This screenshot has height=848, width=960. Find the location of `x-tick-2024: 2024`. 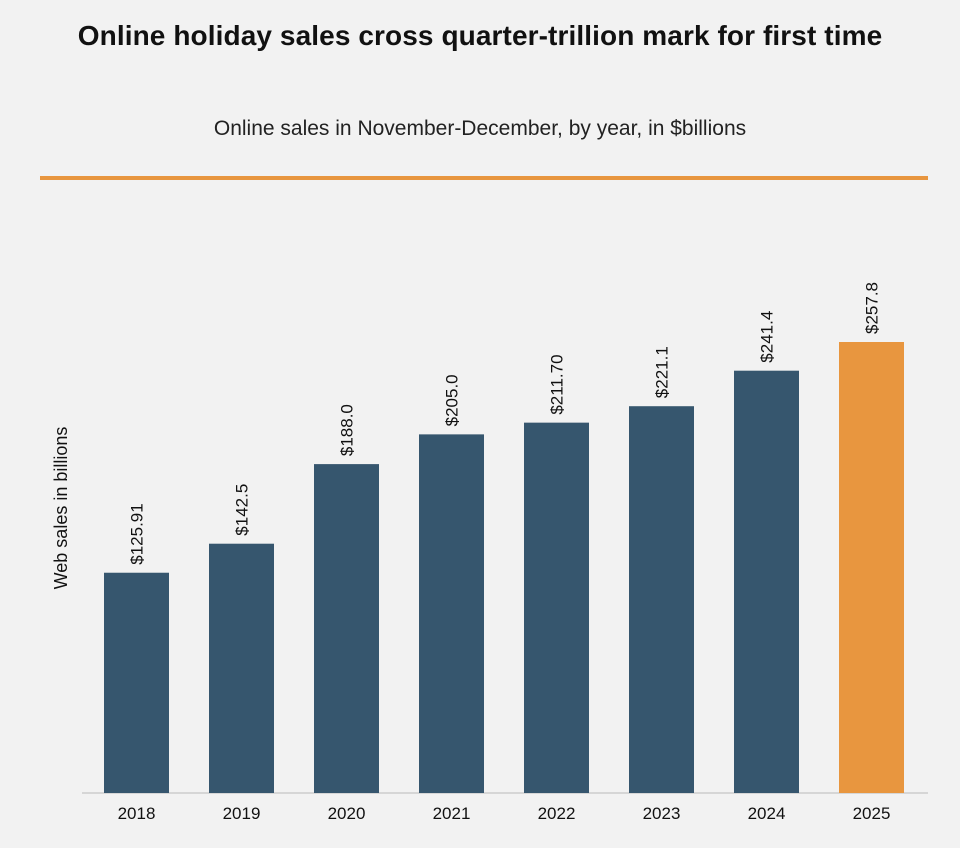

x-tick-2024: 2024 is located at coordinates (767, 813).